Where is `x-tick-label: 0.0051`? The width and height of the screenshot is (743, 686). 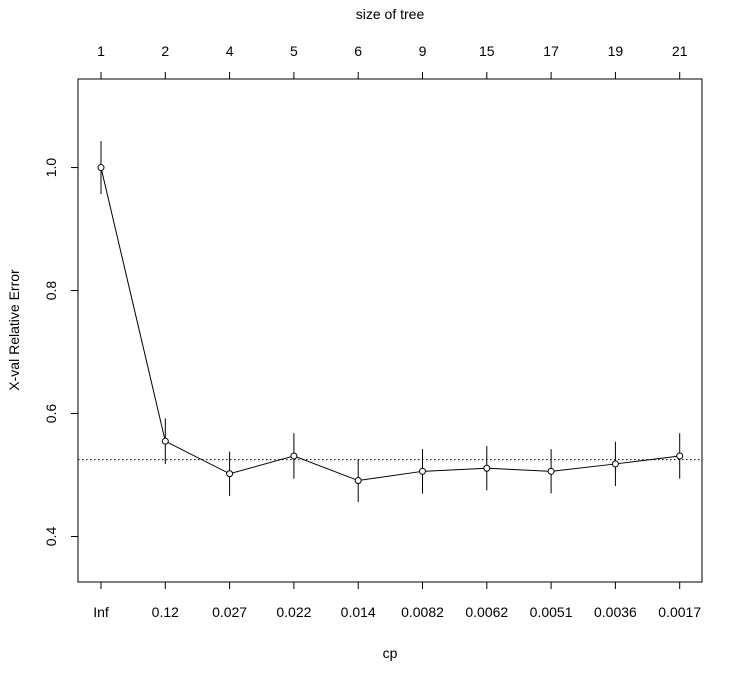 x-tick-label: 0.0051 is located at coordinates (551, 612).